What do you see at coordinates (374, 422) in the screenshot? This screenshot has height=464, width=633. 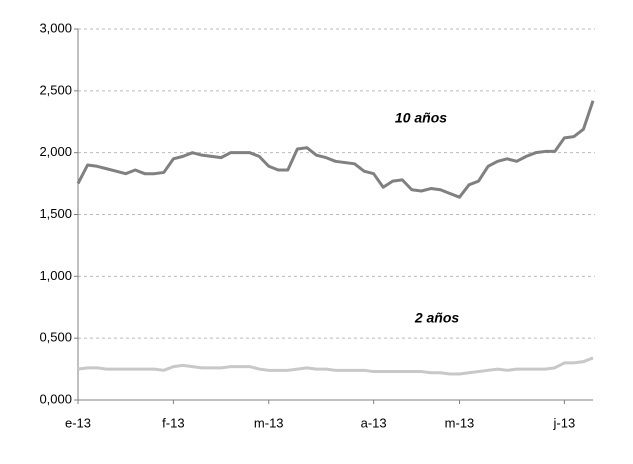 I see `x-tick-label: a-13` at bounding box center [374, 422].